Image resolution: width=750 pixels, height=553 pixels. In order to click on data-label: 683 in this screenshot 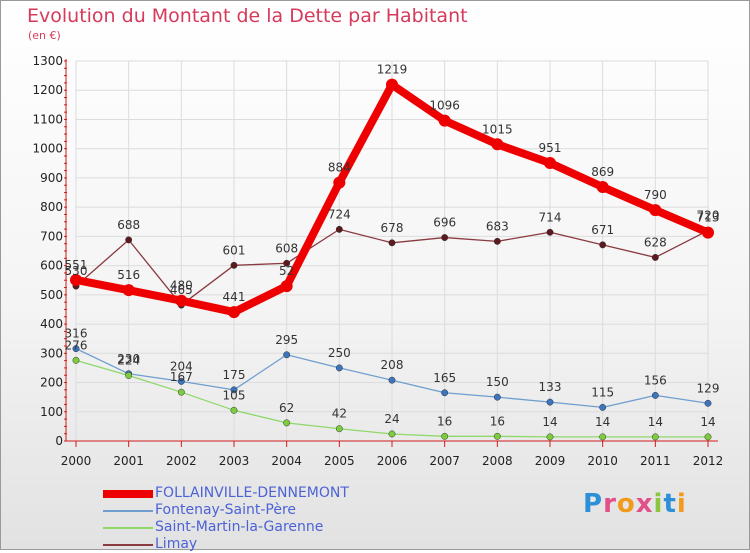, I will do `click(497, 226)`.